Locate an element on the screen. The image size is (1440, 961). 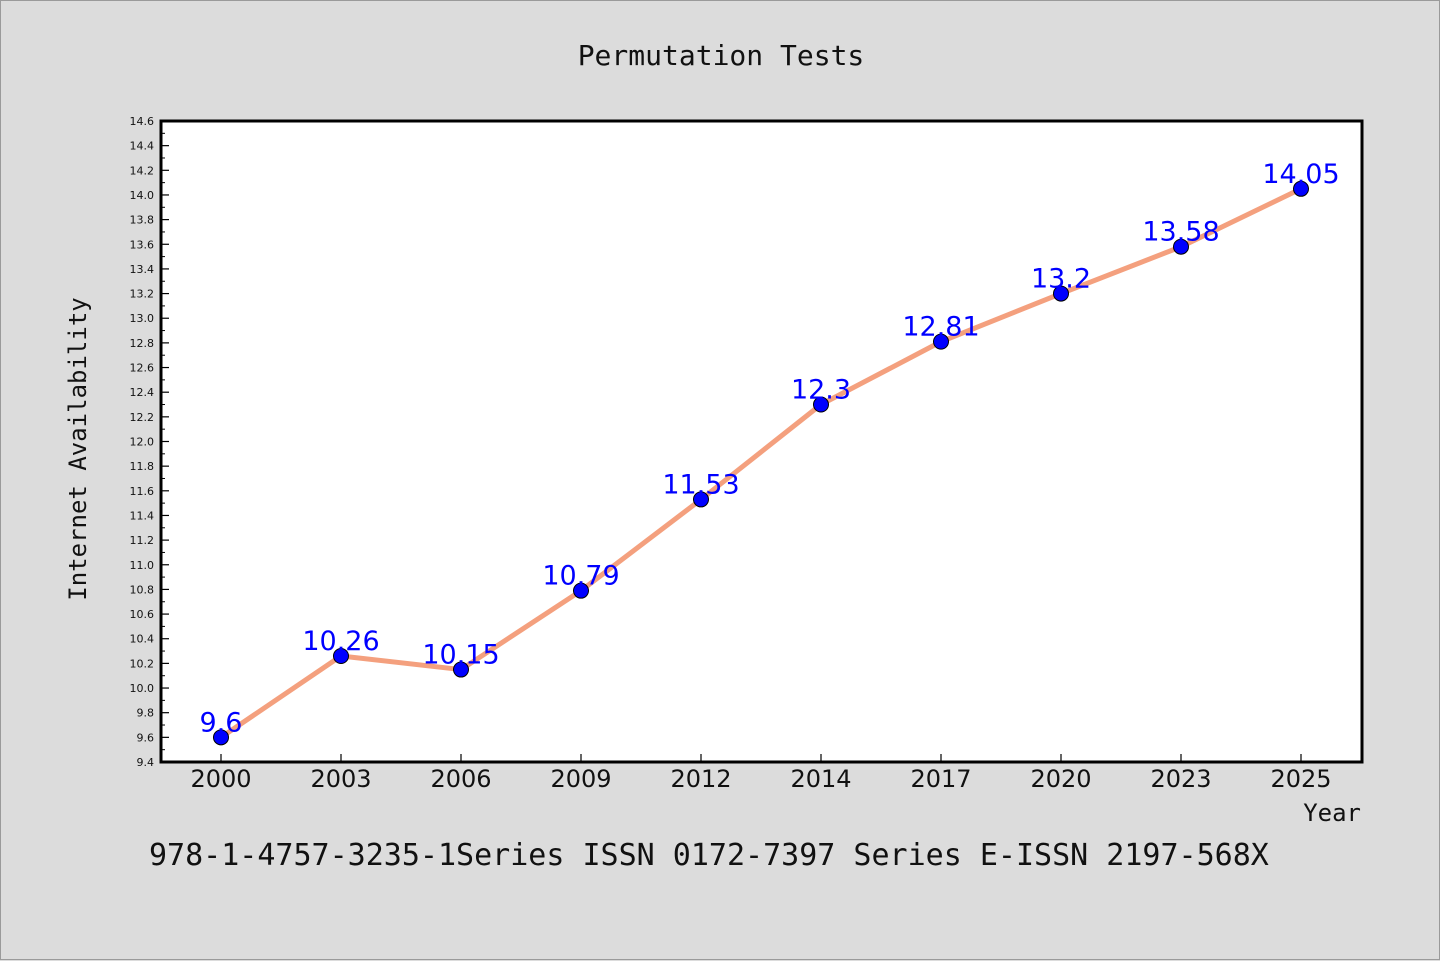
y-tick-label: 11.8 is located at coordinates (142, 466).